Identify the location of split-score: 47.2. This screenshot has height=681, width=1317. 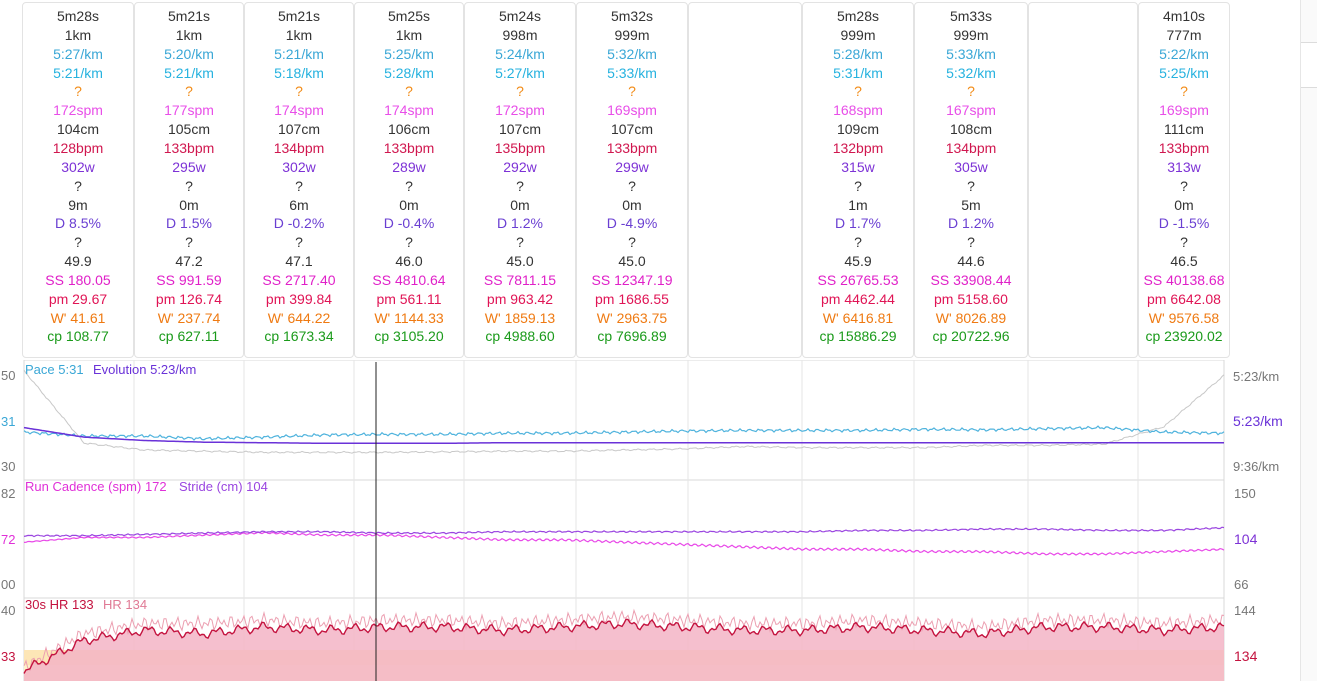
(189, 261).